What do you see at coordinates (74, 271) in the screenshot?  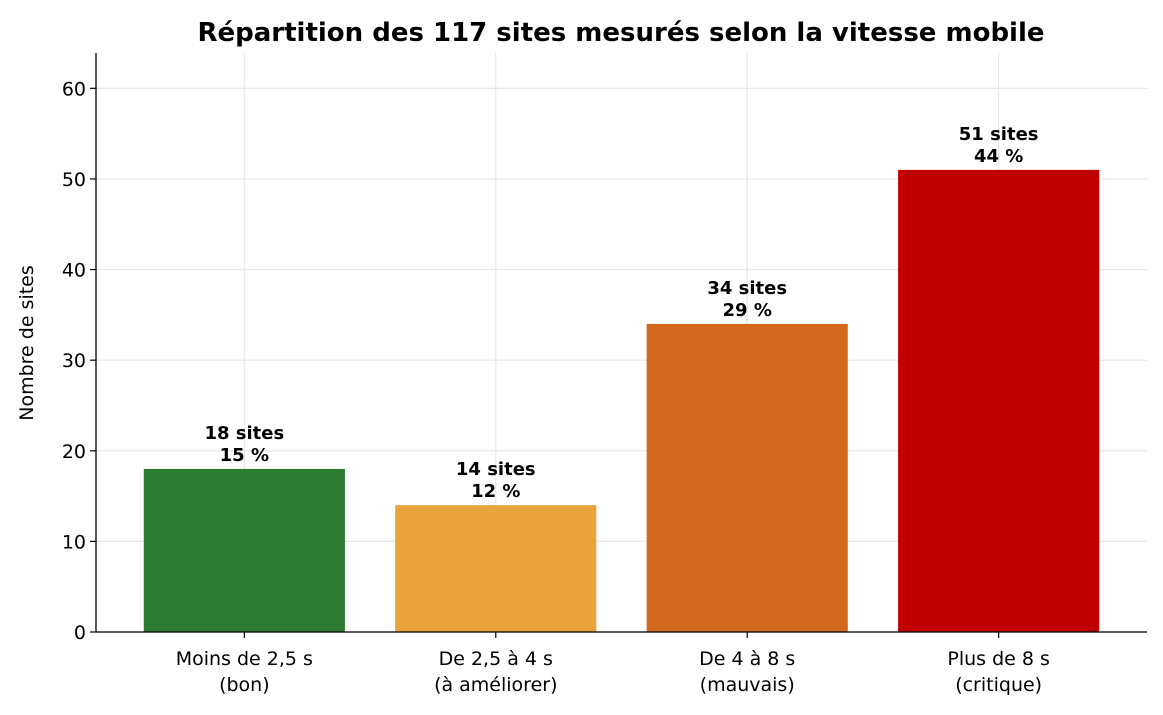 I see `y-tick-label: 40` at bounding box center [74, 271].